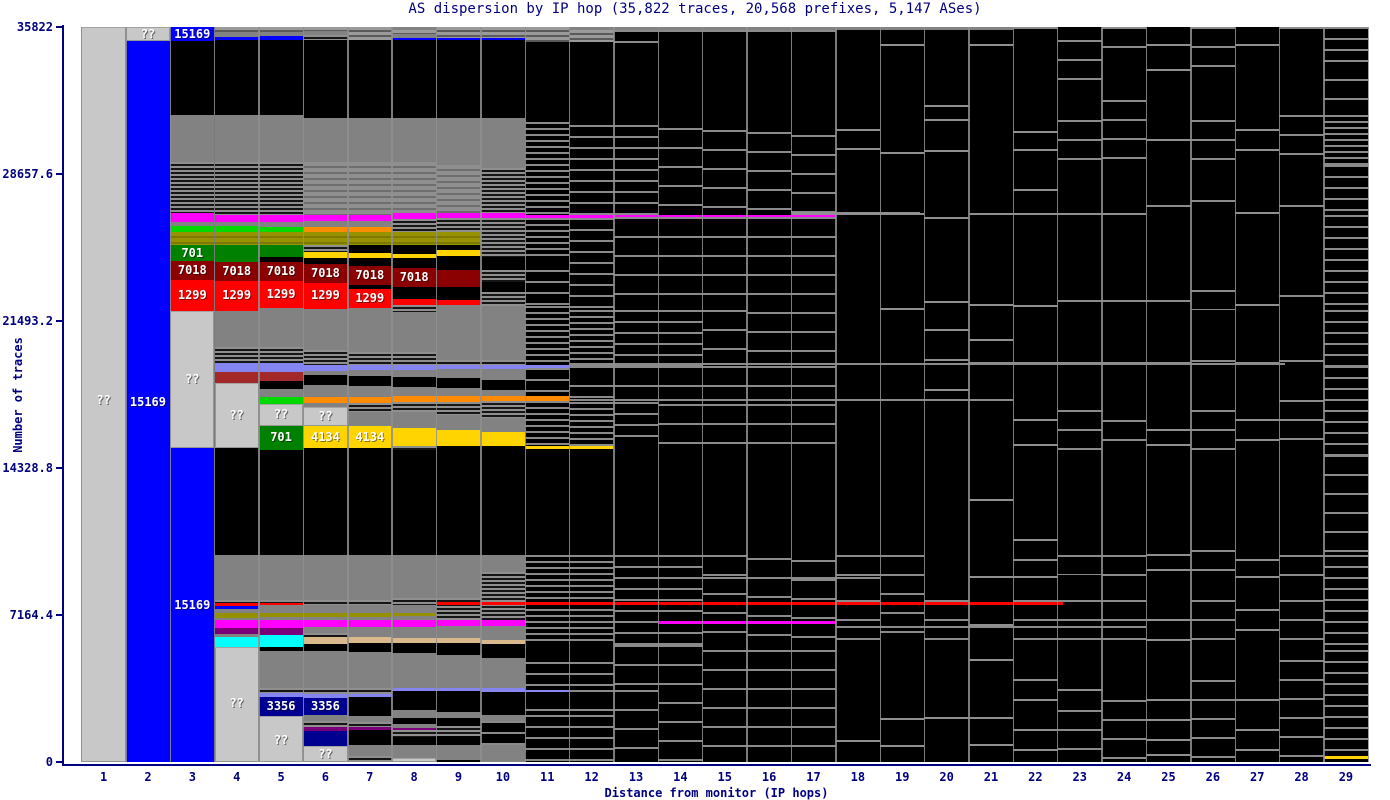 This screenshot has height=800, width=1390. What do you see at coordinates (103, 777) in the screenshot?
I see `x-tick-label: 1` at bounding box center [103, 777].